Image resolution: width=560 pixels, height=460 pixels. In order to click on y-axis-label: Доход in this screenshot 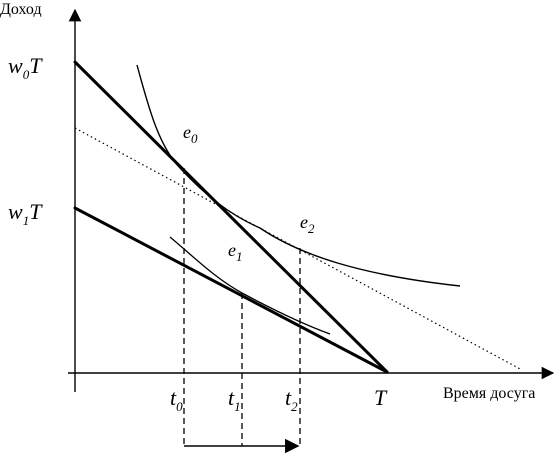, I will do `click(21, 9)`.